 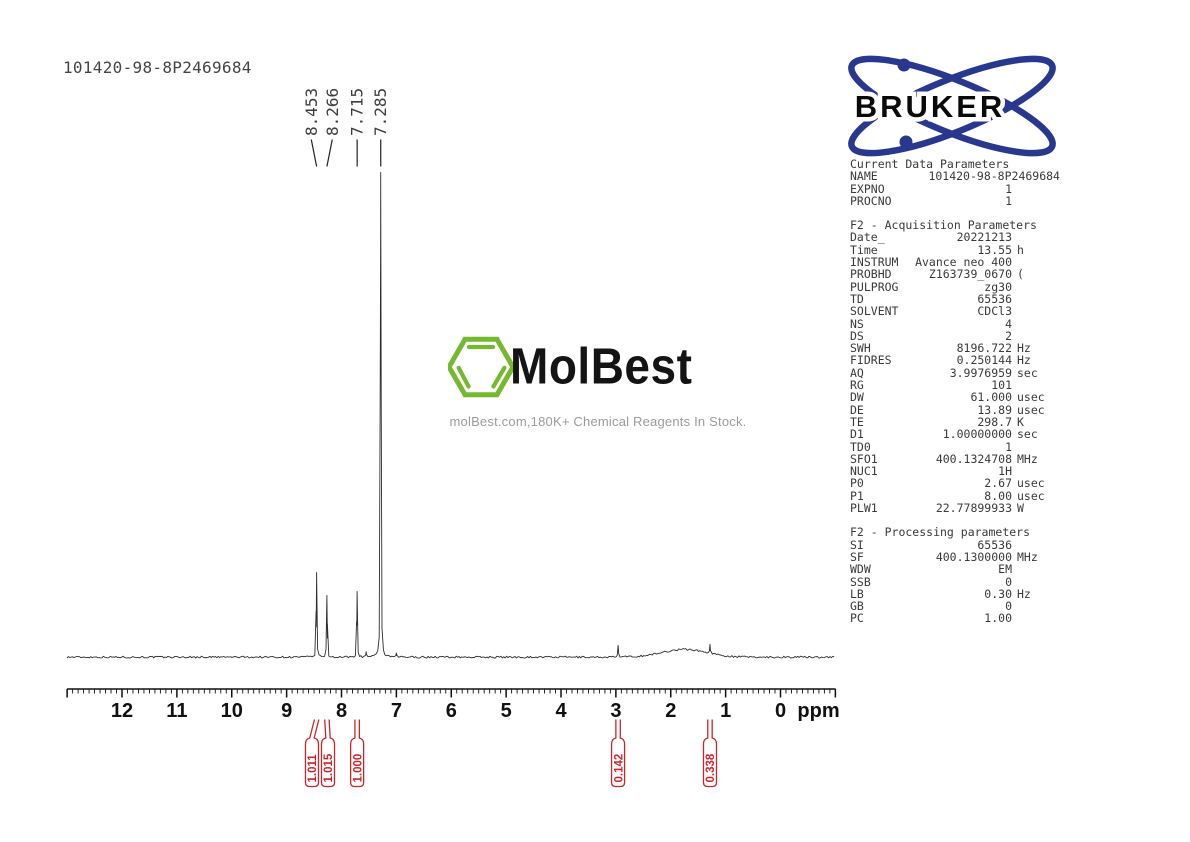 What do you see at coordinates (860, 348) in the screenshot?
I see `param-key: SWH` at bounding box center [860, 348].